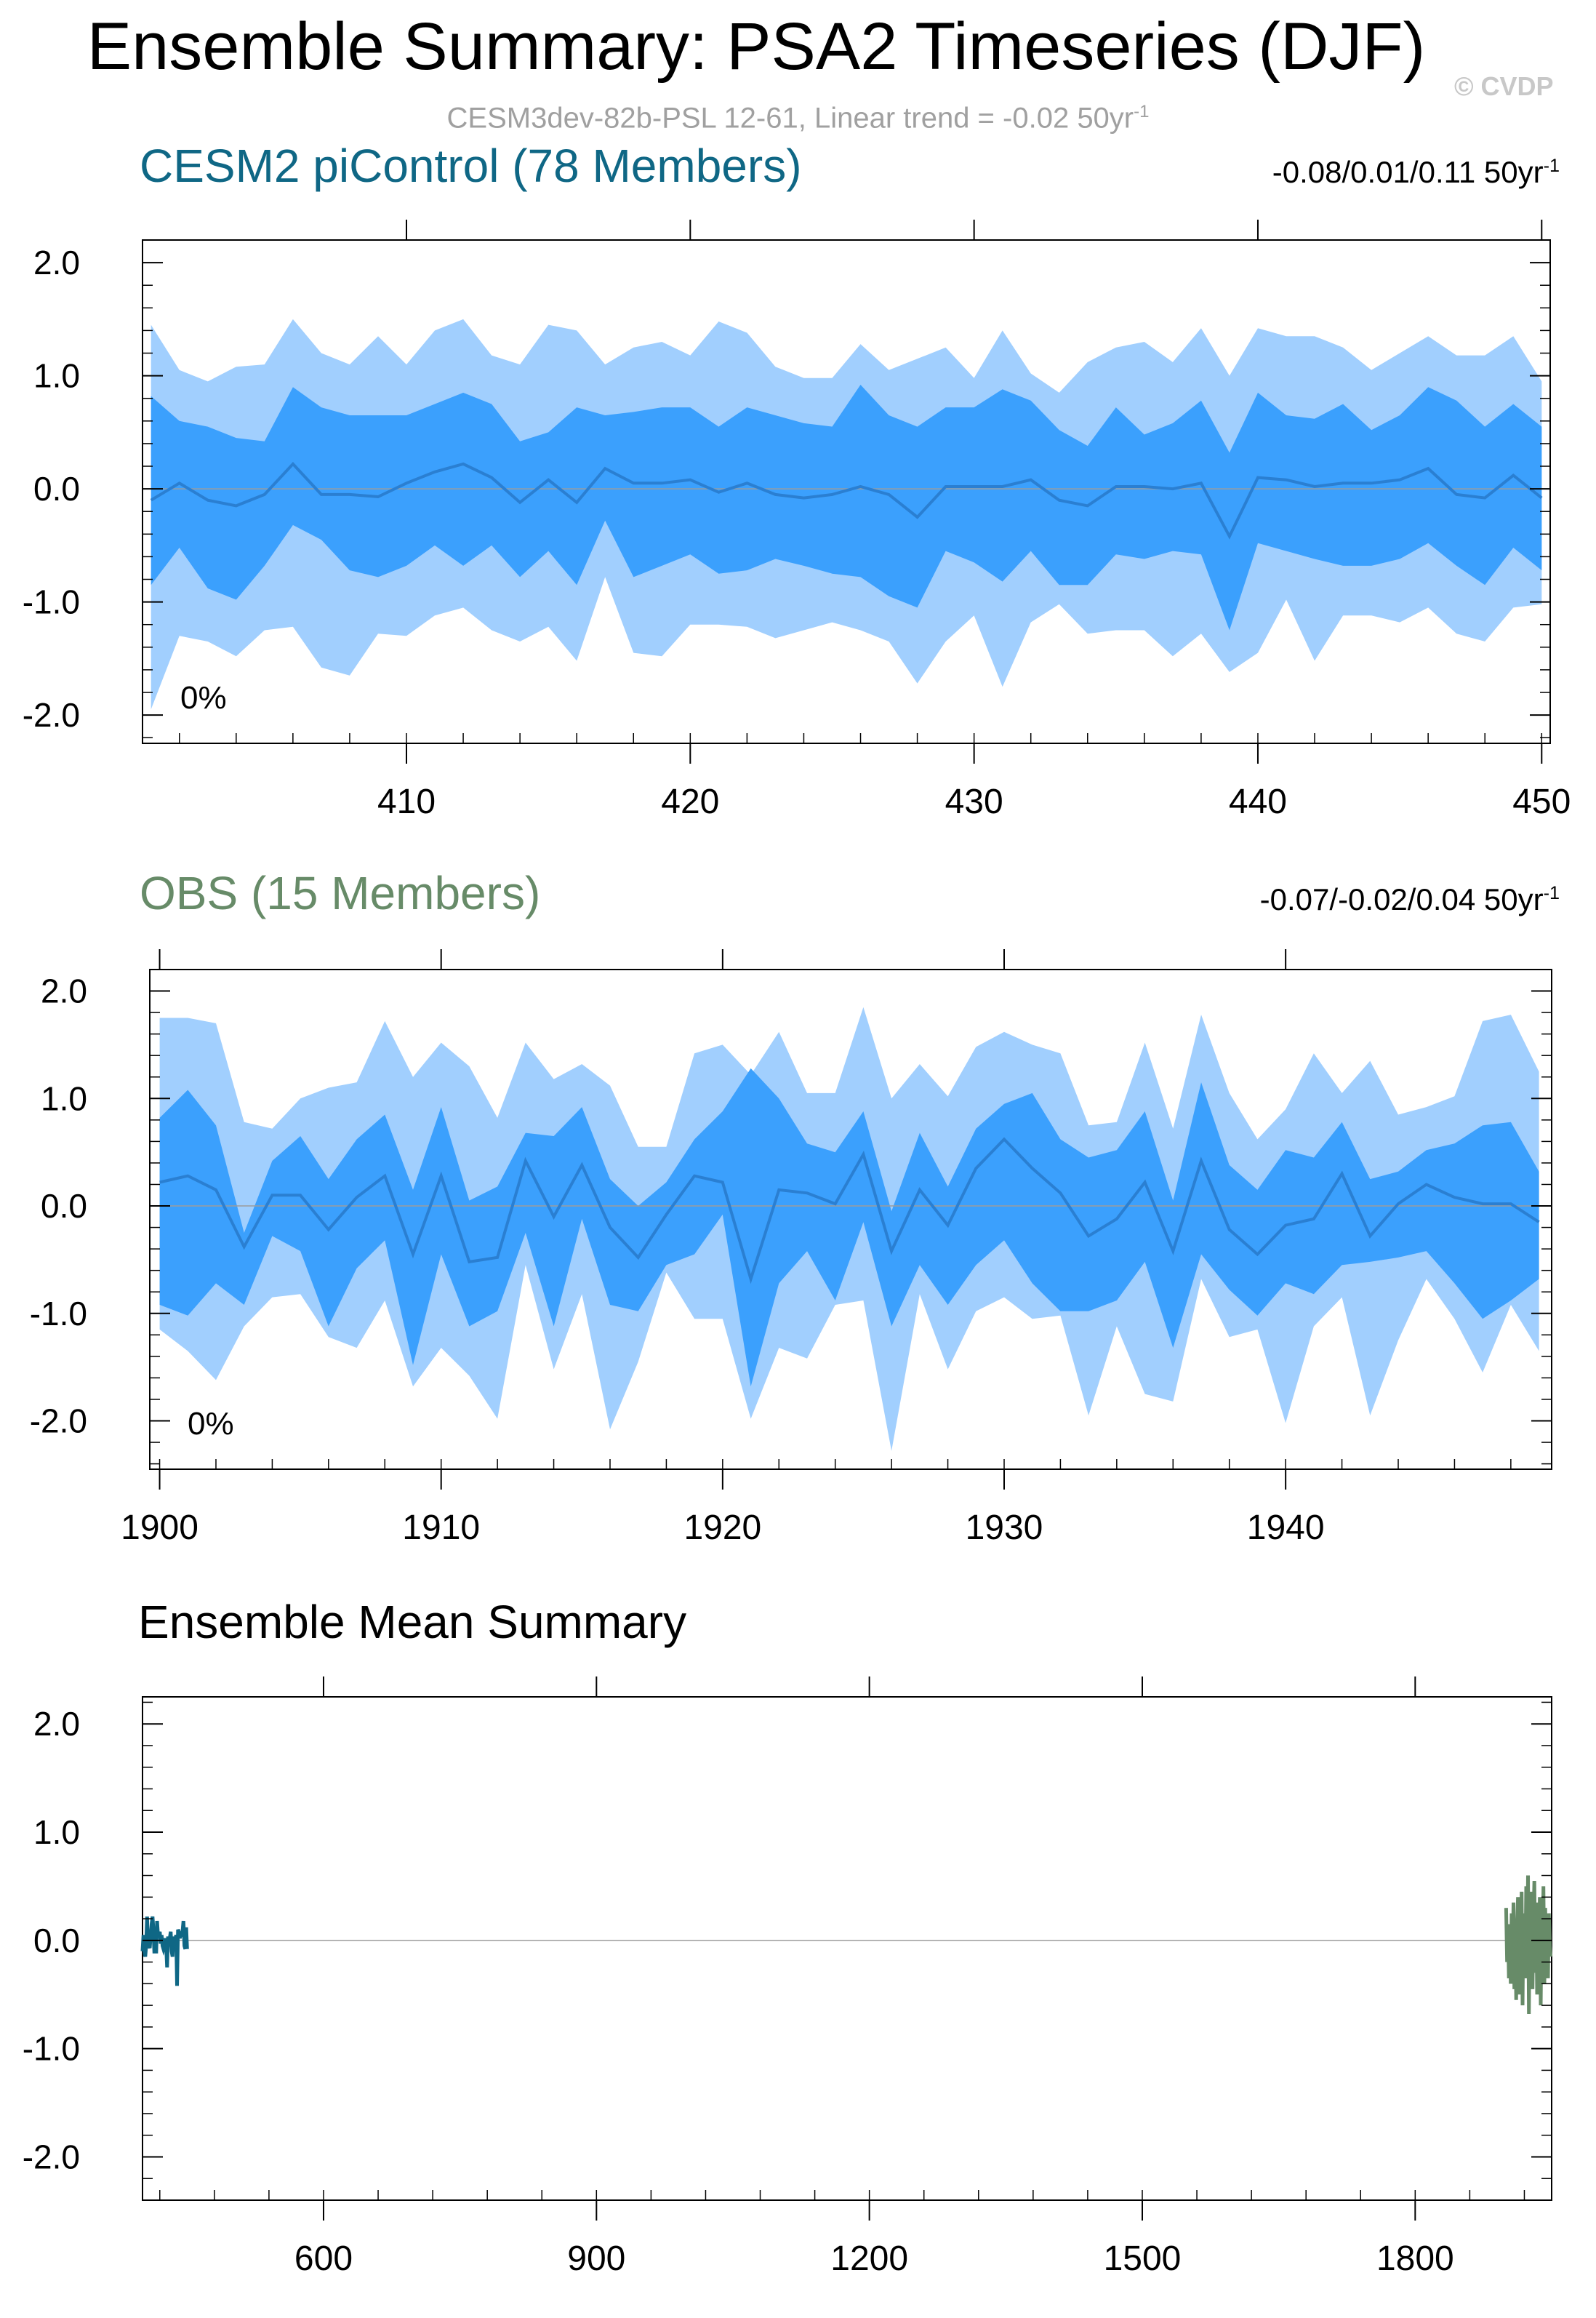 This screenshot has height=2318, width=1596. What do you see at coordinates (1142, 111) in the screenshot?
I see `subtitle-sup: -1` at bounding box center [1142, 111].